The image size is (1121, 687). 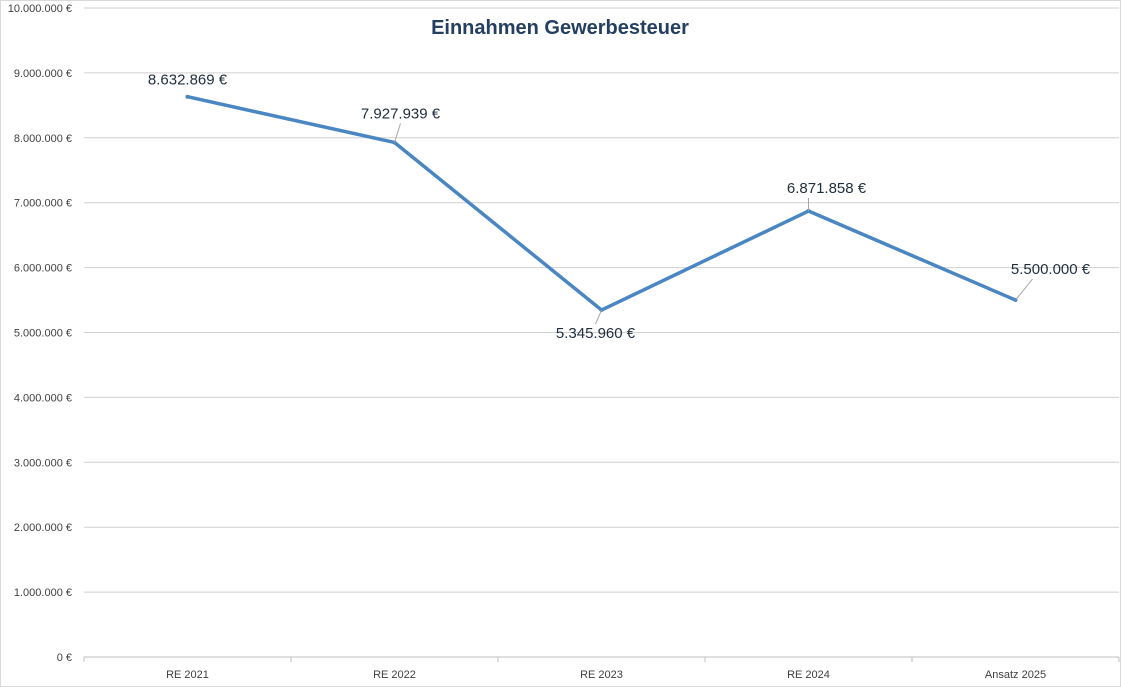 What do you see at coordinates (43, 593) in the screenshot?
I see `y-tick-label: 1.000.000 €` at bounding box center [43, 593].